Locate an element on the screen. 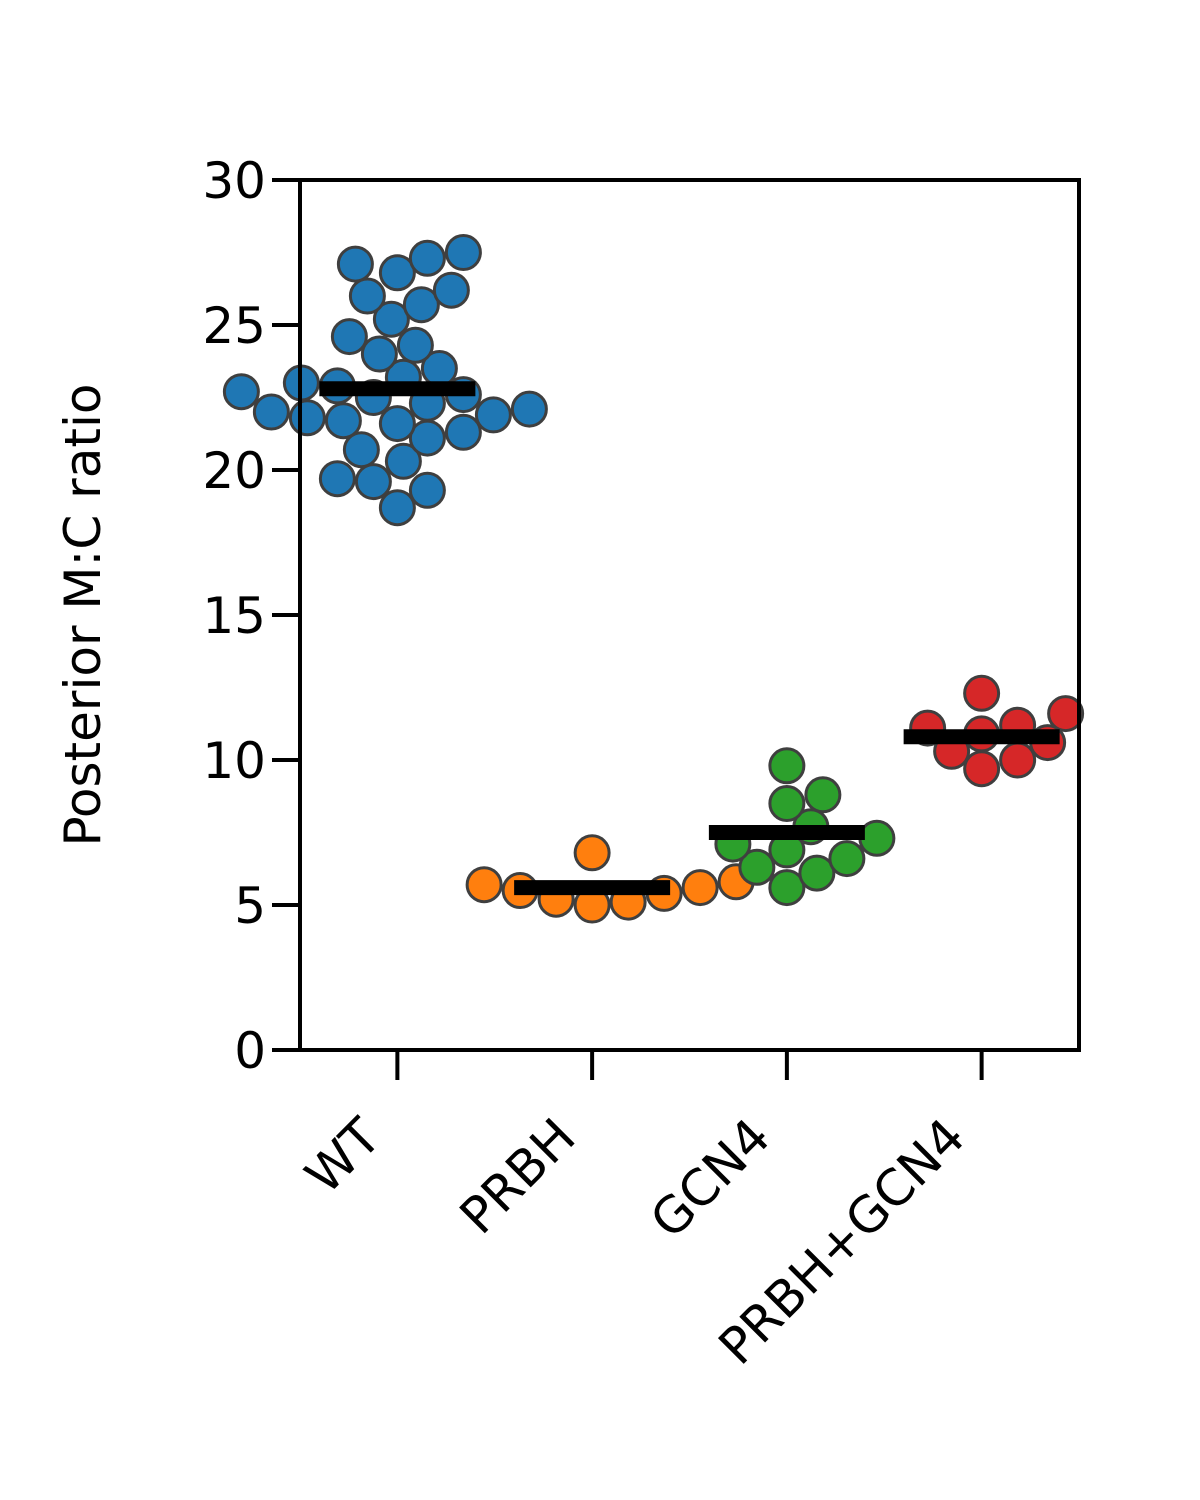 Image resolution: width=1200 pixels, height=1500 pixels. y-tick-label: 25 is located at coordinates (234, 326).